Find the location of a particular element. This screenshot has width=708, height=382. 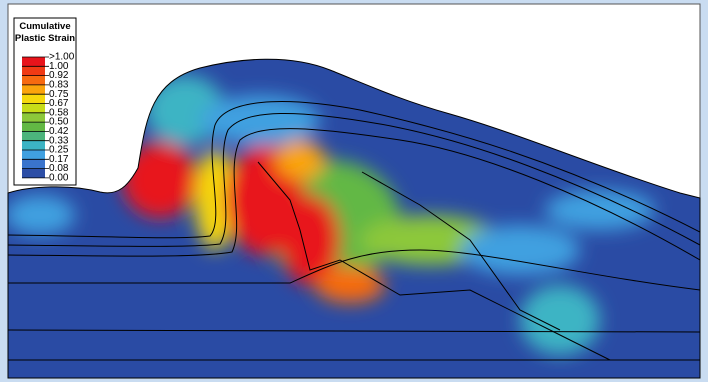

legend-label: 0.42 is located at coordinates (59, 131).